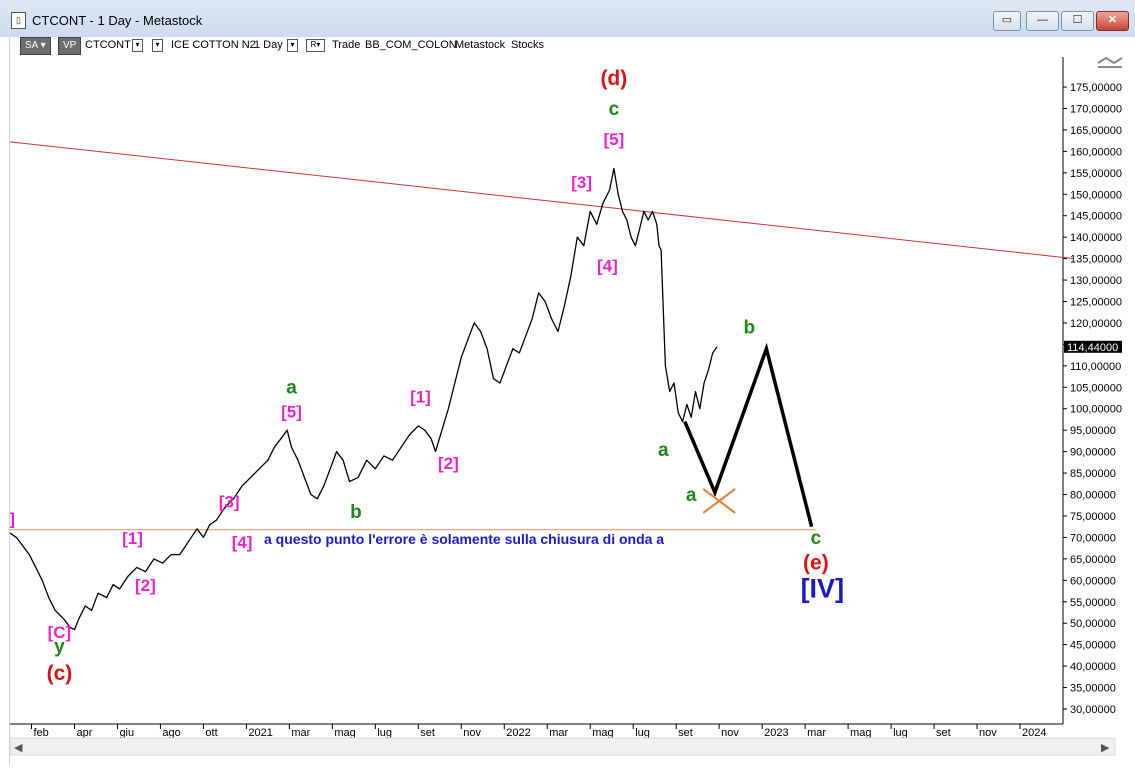  What do you see at coordinates (268, 45) in the screenshot?
I see `period-label: 1 Day` at bounding box center [268, 45].